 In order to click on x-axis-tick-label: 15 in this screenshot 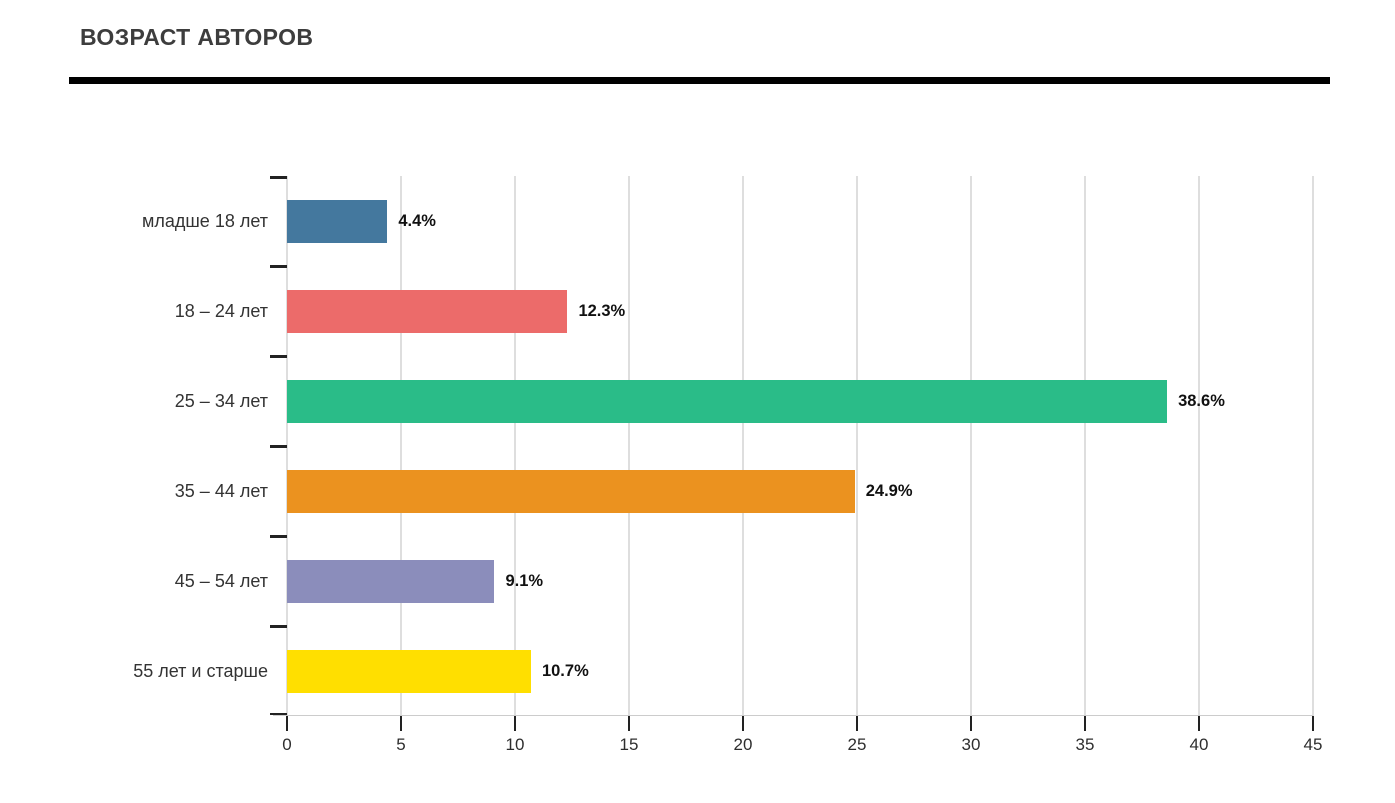, I will do `click(629, 744)`.